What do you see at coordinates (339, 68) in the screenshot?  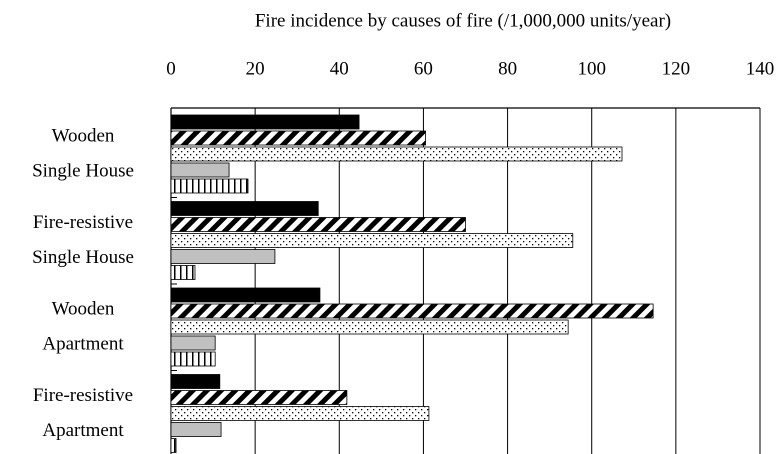 I see `x-tick-label: 40` at bounding box center [339, 68].